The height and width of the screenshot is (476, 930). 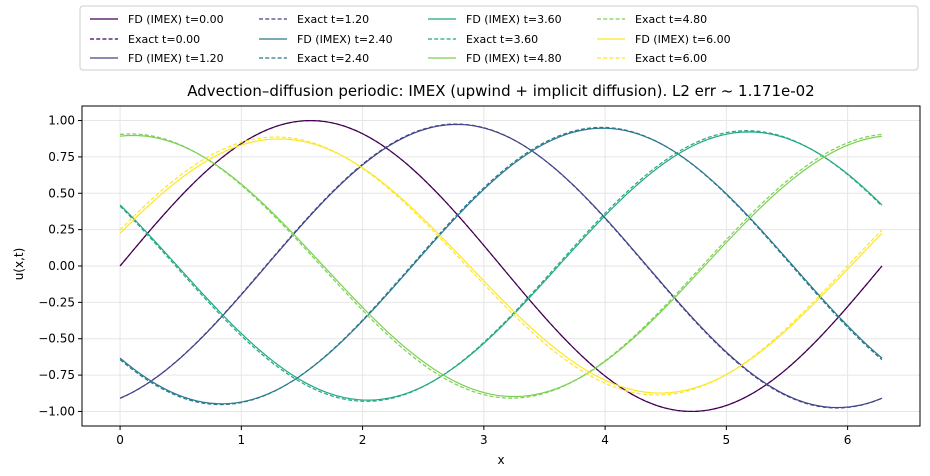 What do you see at coordinates (61, 157) in the screenshot?
I see `y-tick-label-7: 0.75` at bounding box center [61, 157].